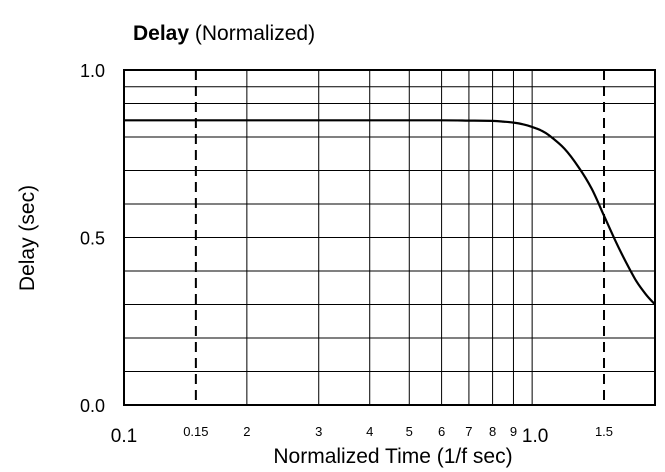 This screenshot has height=472, width=665. I want to click on y-tick-label: 0.5, so click(92, 239).